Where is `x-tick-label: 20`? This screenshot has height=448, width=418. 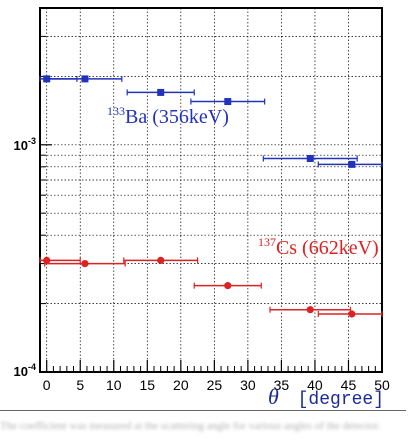 x-tick-label: 20 is located at coordinates (181, 385).